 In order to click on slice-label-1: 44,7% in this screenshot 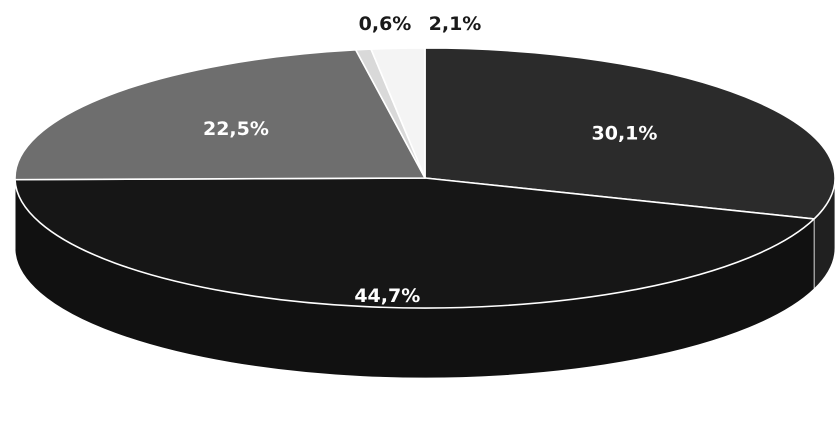, I will do `click(387, 296)`.